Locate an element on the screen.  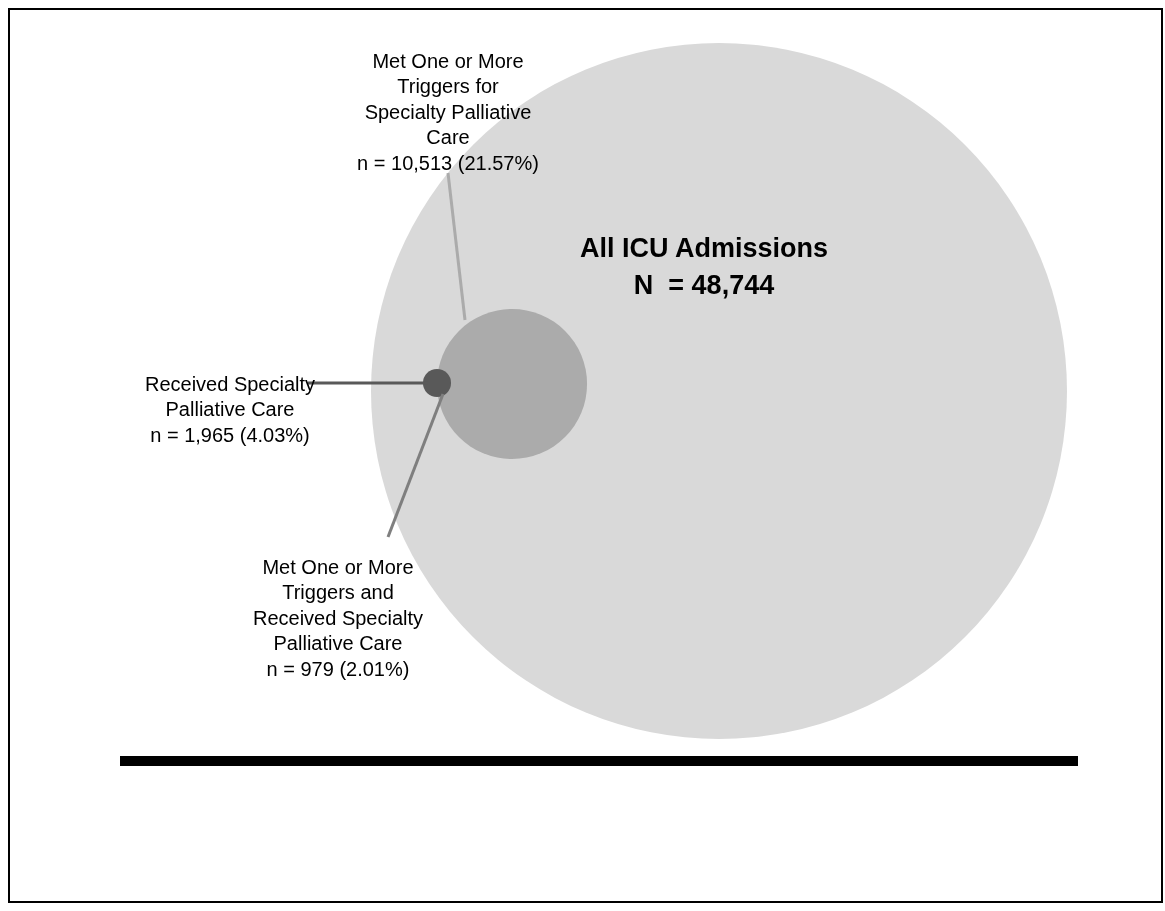
category-label: All ICU Admissions is located at coordinates (704, 248).